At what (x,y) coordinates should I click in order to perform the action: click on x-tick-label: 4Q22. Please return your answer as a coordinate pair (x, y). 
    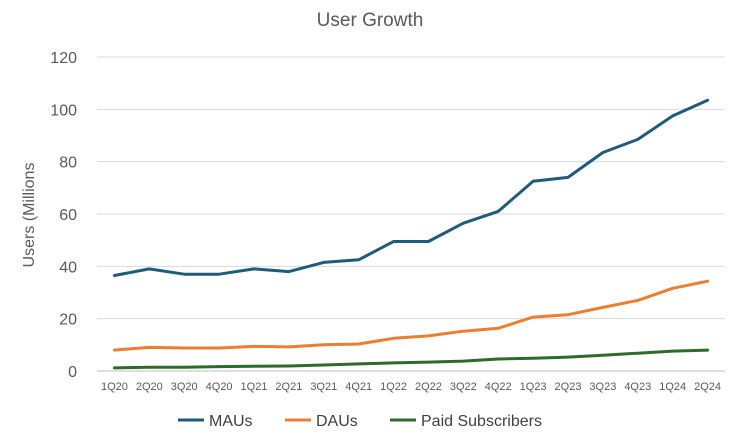
    Looking at the image, I should click on (498, 387).